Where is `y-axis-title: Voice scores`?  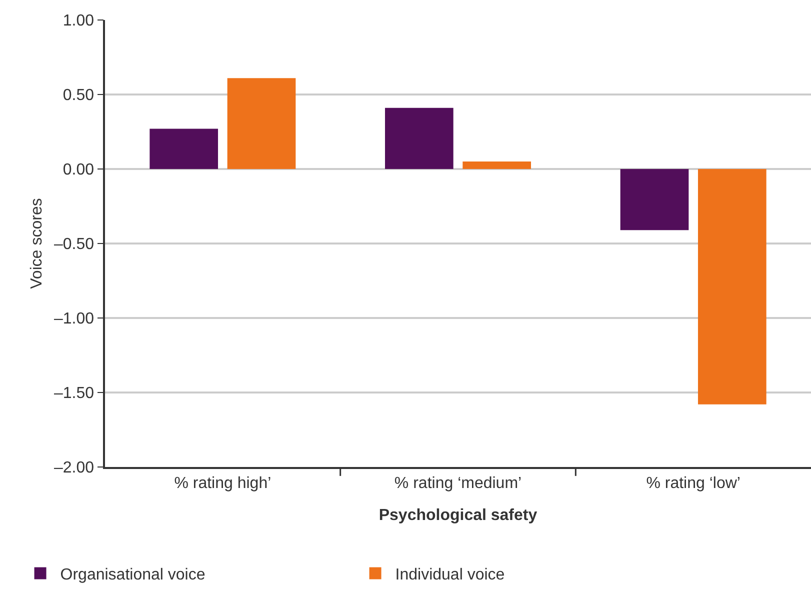 y-axis-title: Voice scores is located at coordinates (37, 243).